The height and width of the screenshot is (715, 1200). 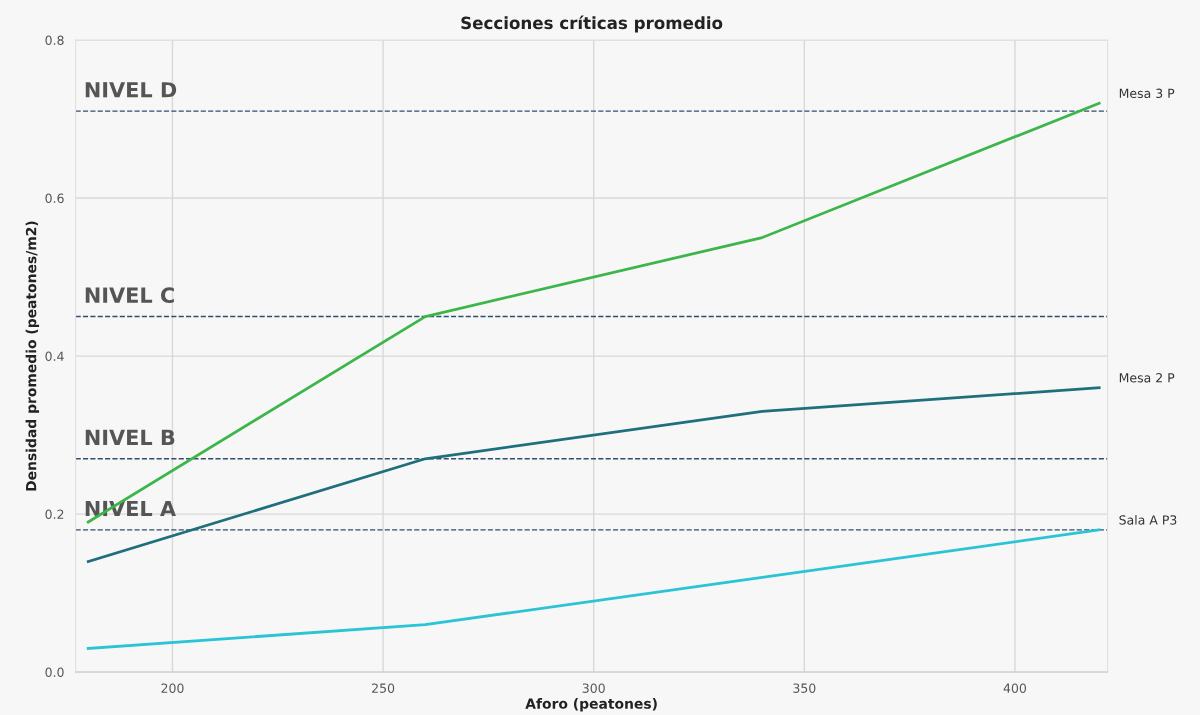 What do you see at coordinates (54, 40) in the screenshot?
I see `y-tick-label: 0.8` at bounding box center [54, 40].